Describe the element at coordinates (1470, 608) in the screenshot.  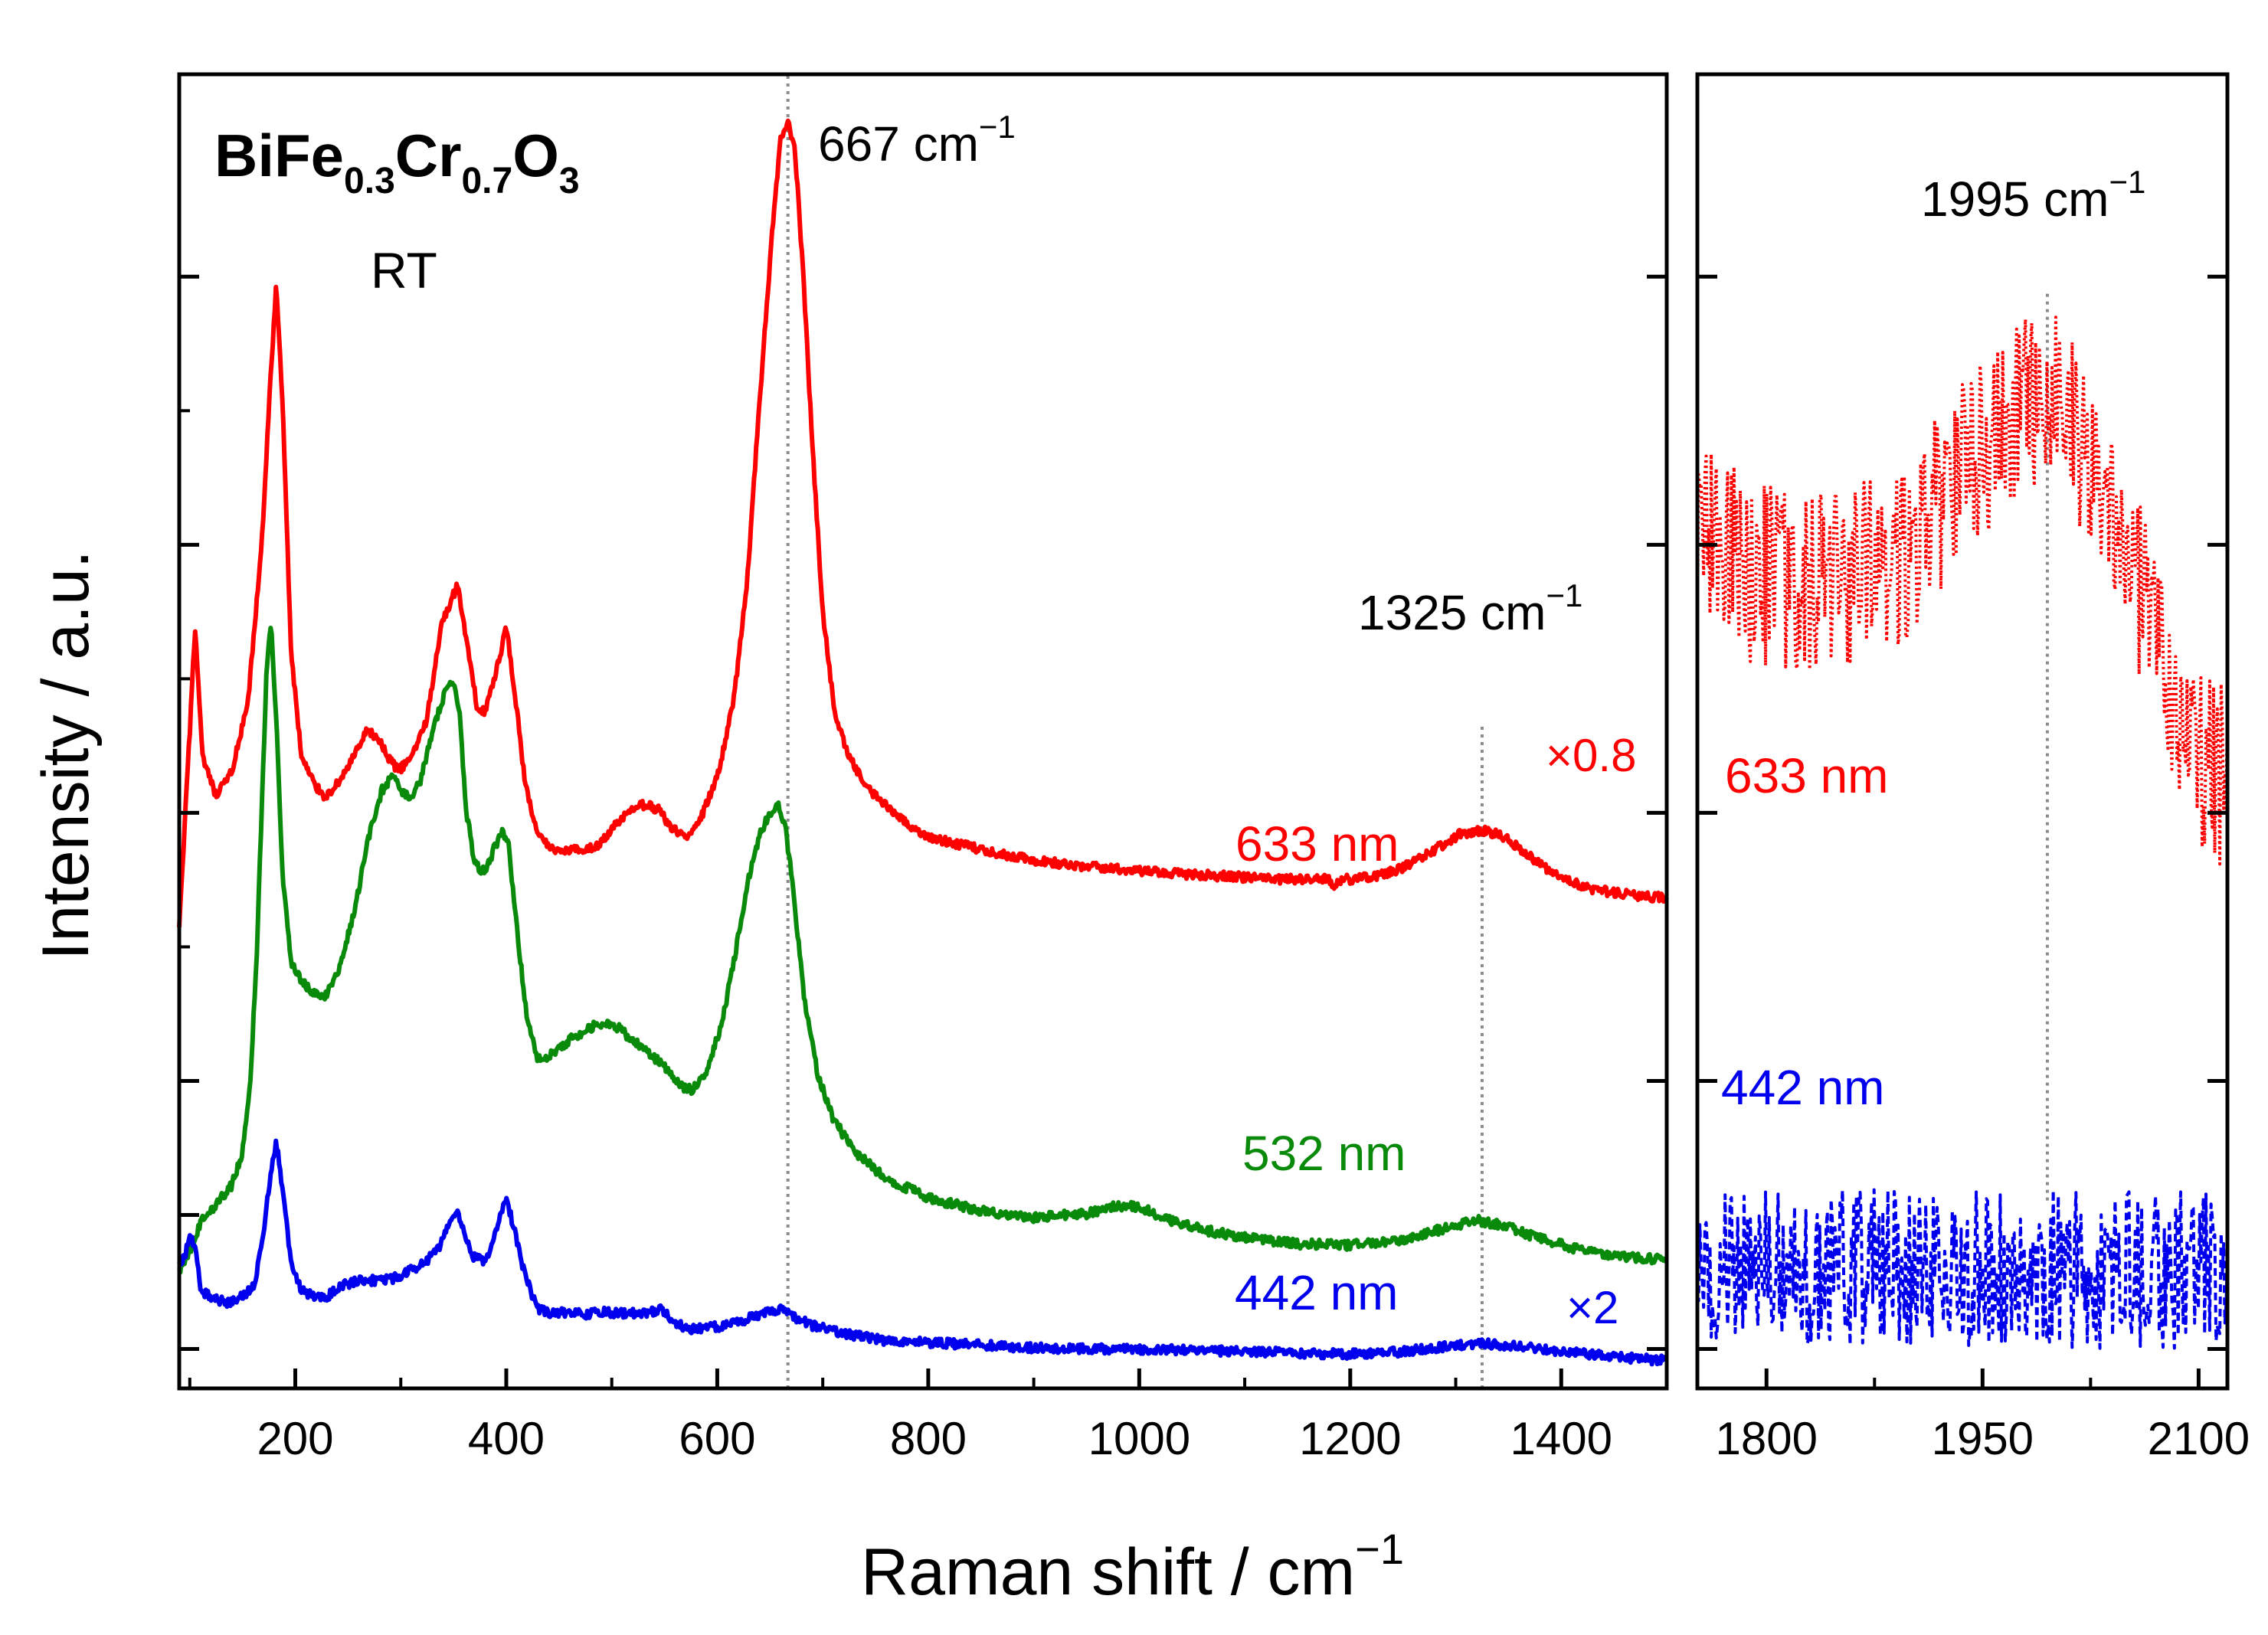
I see `annotation-1325: 1325 cm−1` at that location.